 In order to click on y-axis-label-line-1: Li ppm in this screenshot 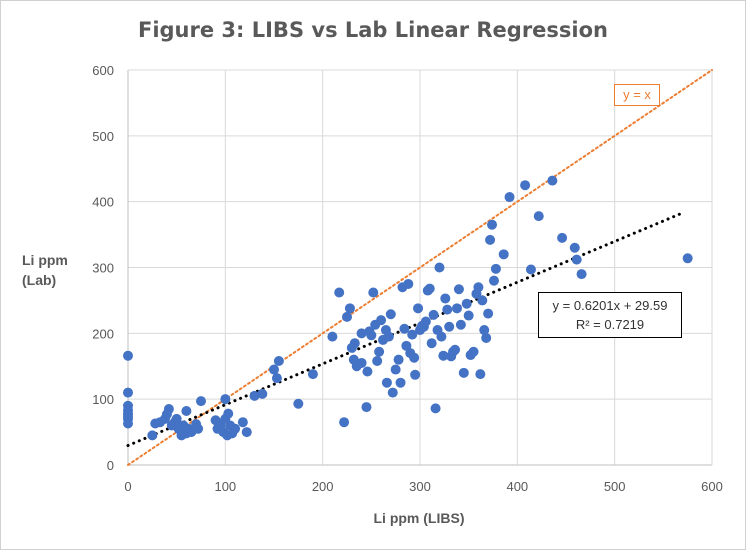, I will do `click(45, 260)`.